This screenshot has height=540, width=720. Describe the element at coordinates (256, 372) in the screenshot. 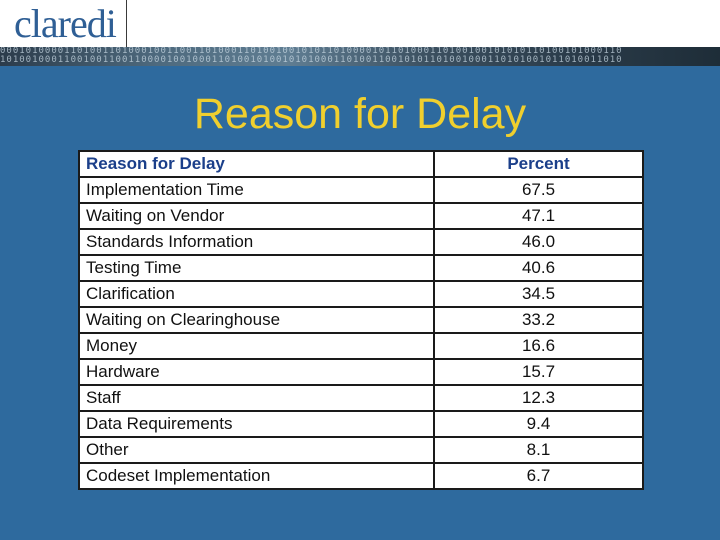

I see `reason-cell: Hardware` at that location.